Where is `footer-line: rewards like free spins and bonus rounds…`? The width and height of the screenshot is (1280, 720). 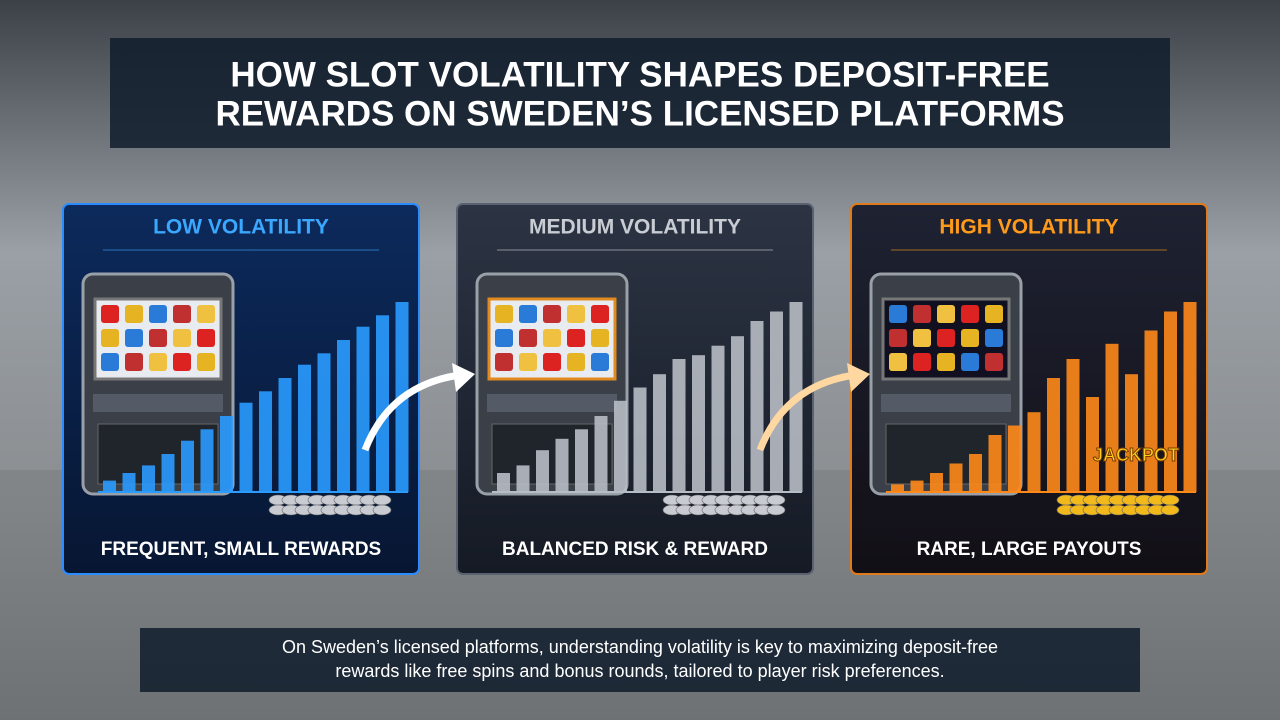
footer-line: rewards like free spins and bonus rounds… is located at coordinates (639, 671).